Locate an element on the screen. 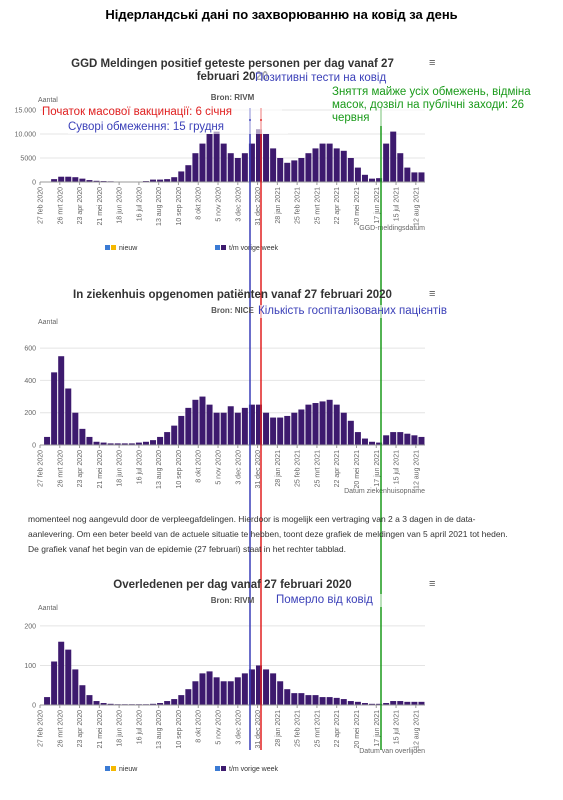  x-axis-title: Datum ziekenhuisopname is located at coordinates (384, 491).